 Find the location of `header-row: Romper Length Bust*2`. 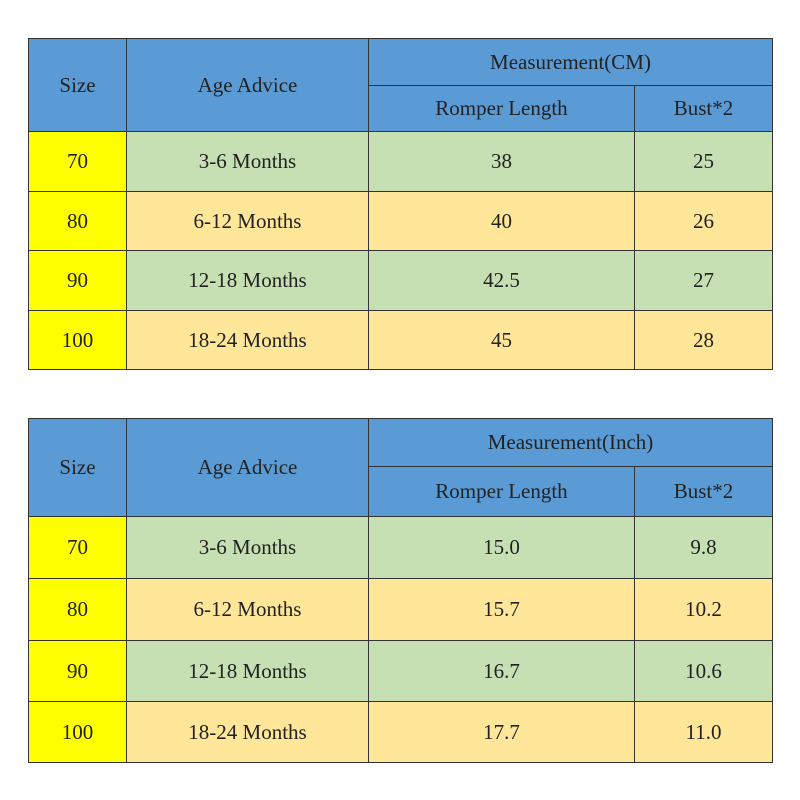

header-row: Romper Length Bust*2 is located at coordinates (401, 108).